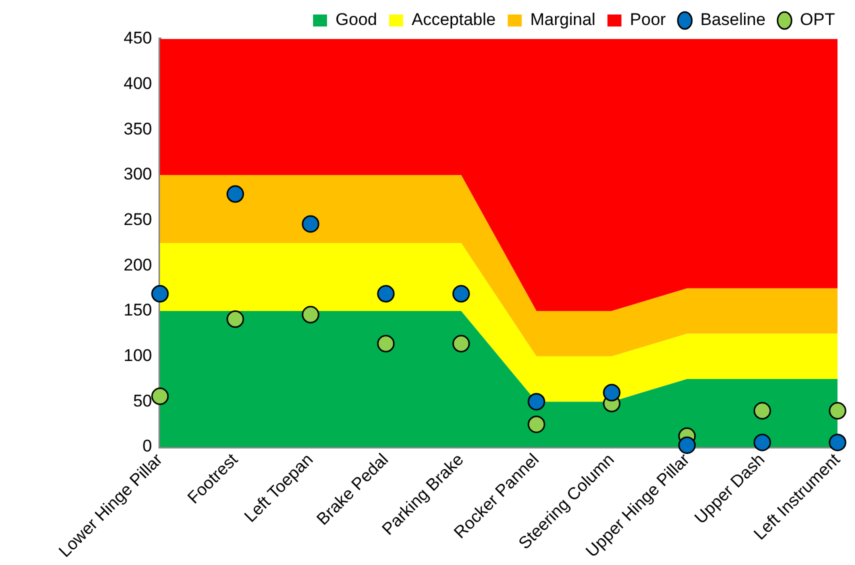 This screenshot has height=565, width=855. What do you see at coordinates (138, 220) in the screenshot?
I see `y-tick-label: 250` at bounding box center [138, 220].